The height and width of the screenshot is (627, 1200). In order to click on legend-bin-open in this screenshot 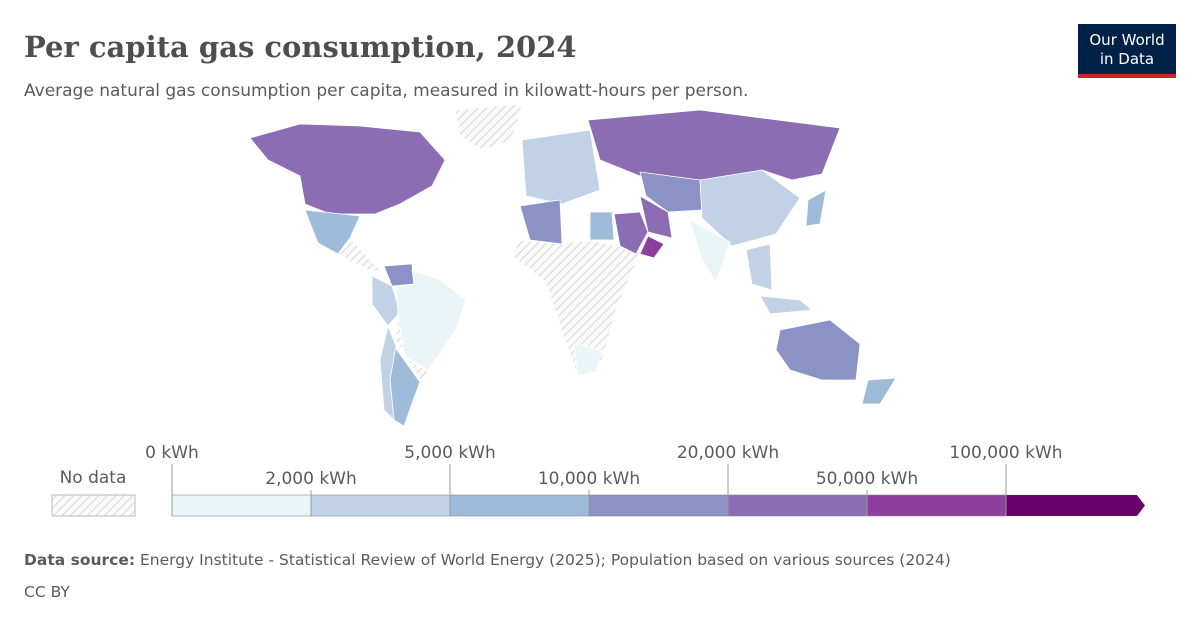, I will do `click(1075, 505)`.